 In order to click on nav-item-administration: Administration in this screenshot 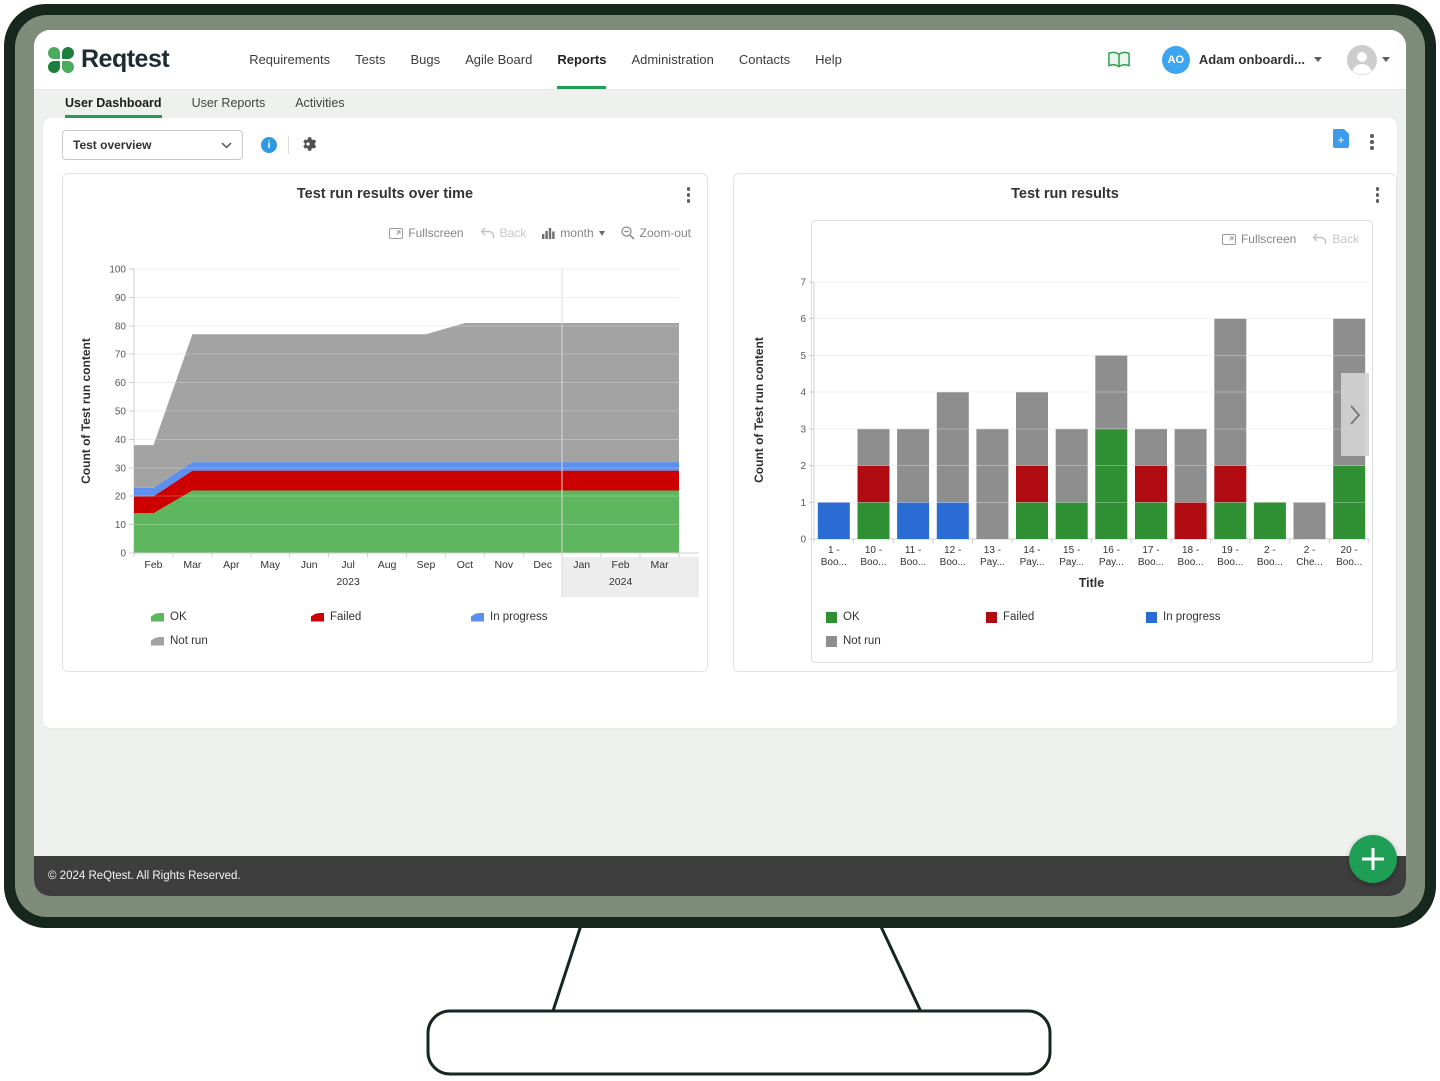, I will do `click(672, 59)`.